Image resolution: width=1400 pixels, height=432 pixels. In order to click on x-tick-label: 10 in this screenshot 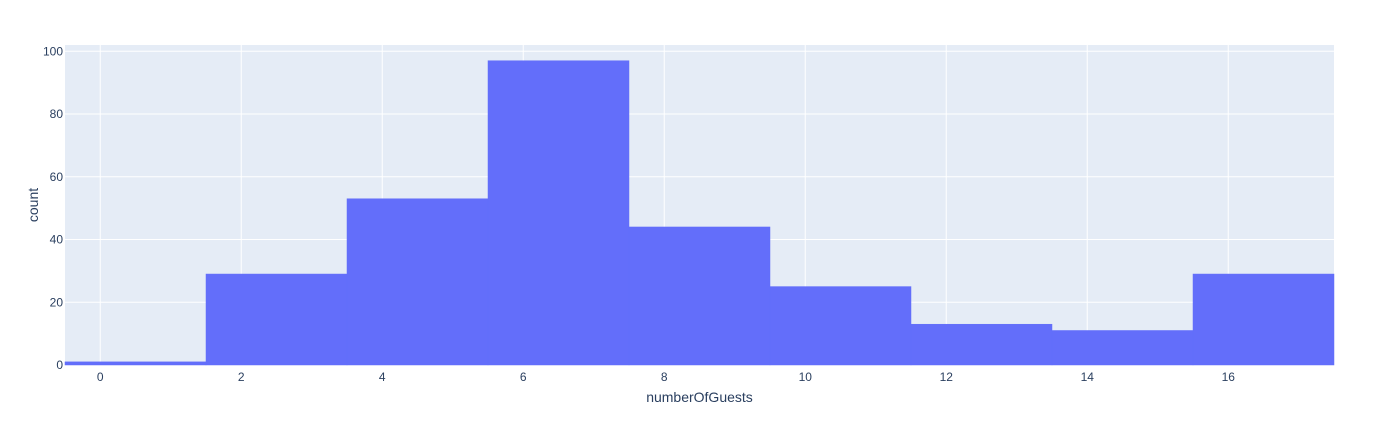, I will do `click(806, 377)`.